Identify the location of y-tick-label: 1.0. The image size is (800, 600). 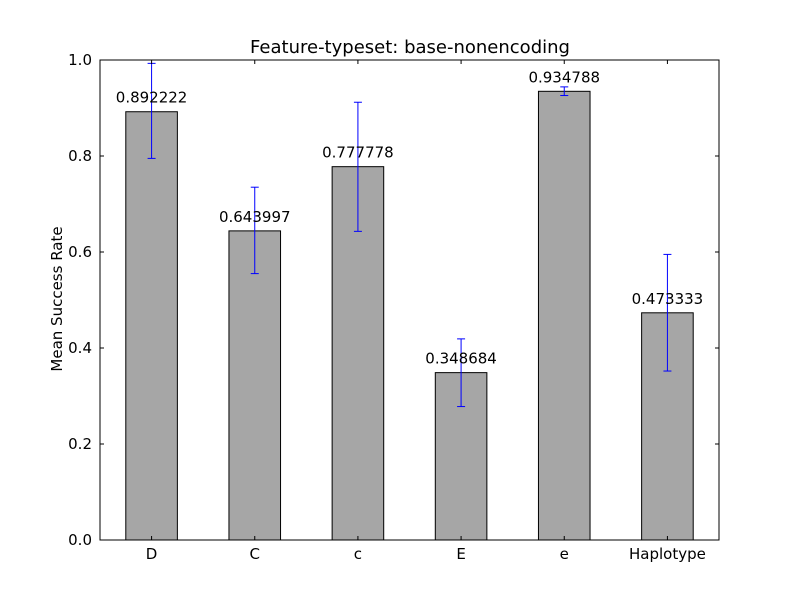
(80, 60).